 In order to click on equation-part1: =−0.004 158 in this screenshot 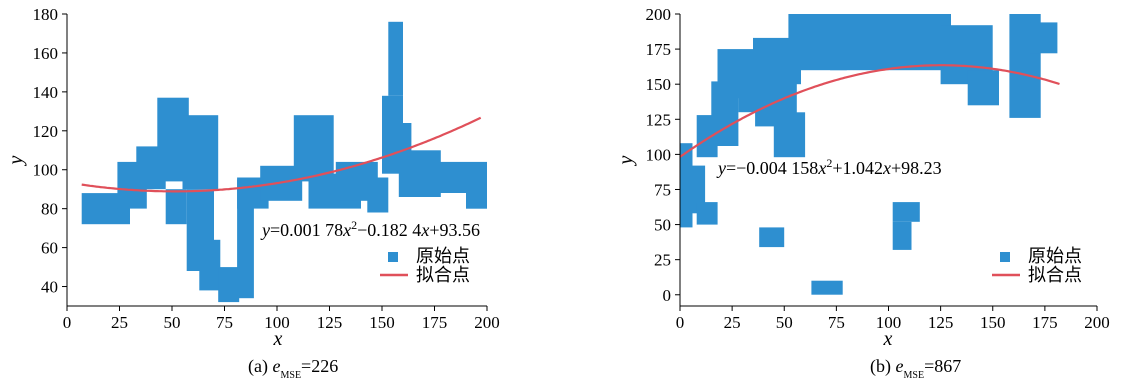, I will do `click(772, 168)`.